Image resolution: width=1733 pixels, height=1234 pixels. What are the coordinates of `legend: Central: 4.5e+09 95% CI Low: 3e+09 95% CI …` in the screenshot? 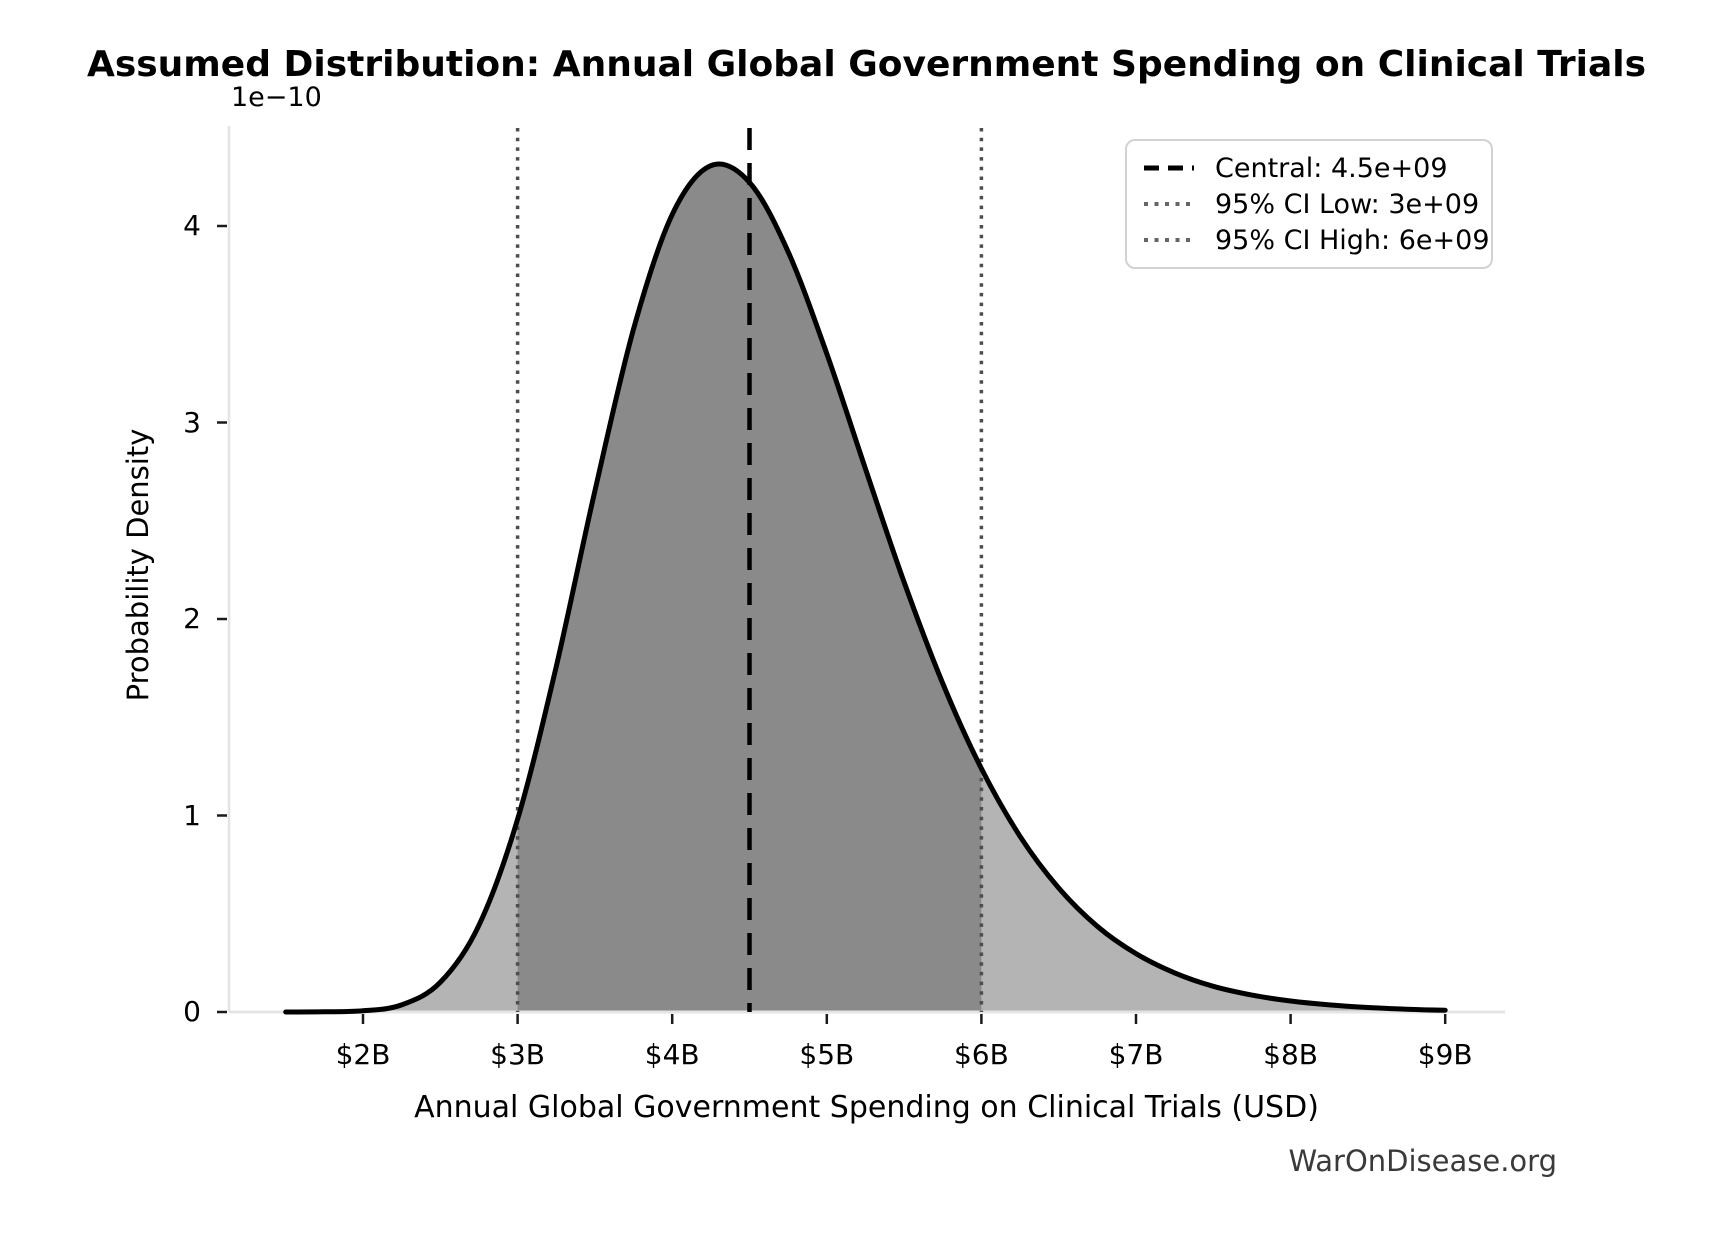 It's located at (1309, 204).